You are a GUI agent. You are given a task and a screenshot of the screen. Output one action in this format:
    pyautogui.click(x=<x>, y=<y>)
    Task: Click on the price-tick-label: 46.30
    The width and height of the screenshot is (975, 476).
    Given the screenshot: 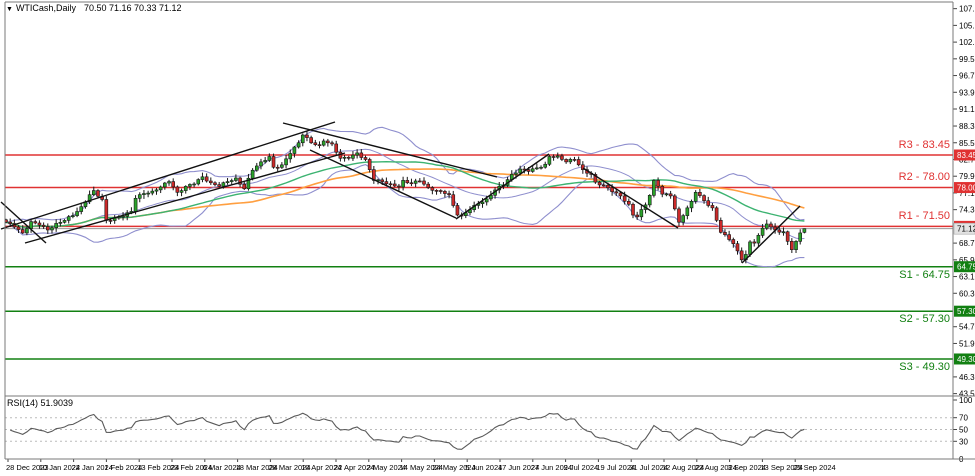 What is the action you would take?
    pyautogui.click(x=967, y=377)
    